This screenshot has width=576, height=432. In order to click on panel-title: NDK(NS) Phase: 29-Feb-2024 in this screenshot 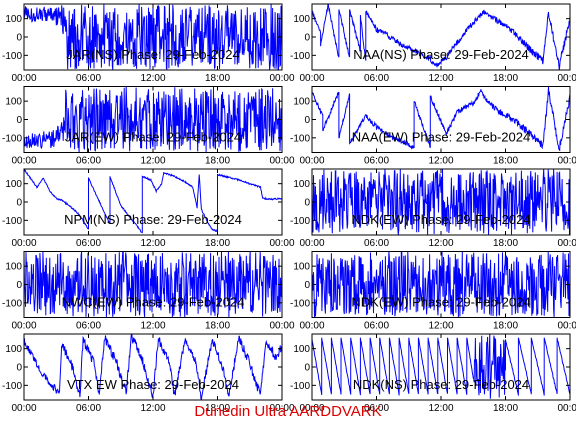, I will do `click(441, 384)`.